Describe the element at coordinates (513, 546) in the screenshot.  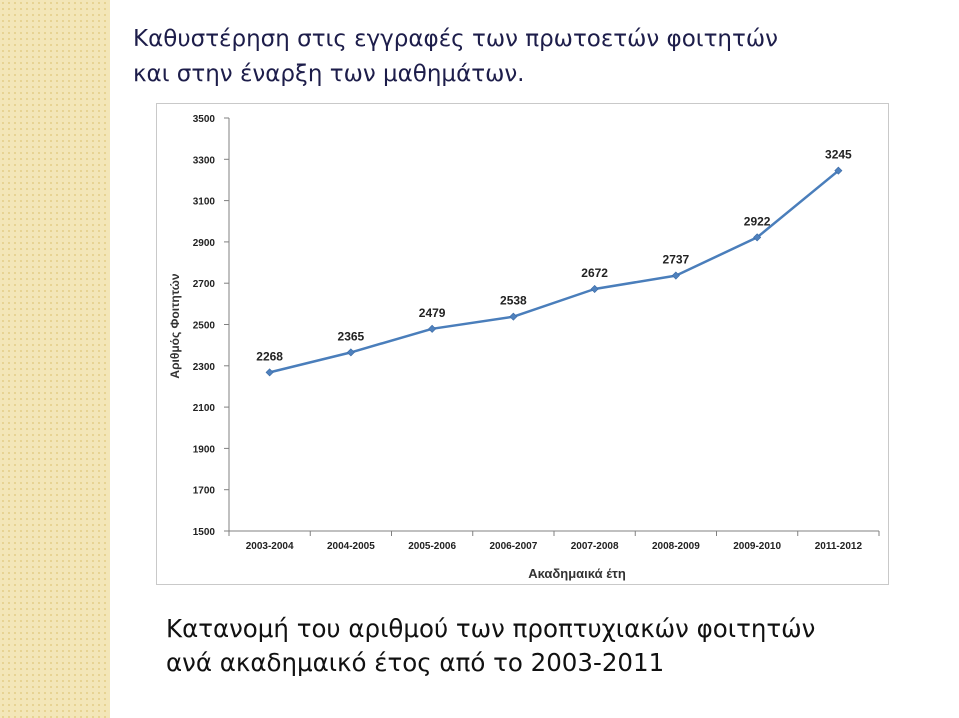
I see `x-tick-label: 2006-2007` at that location.